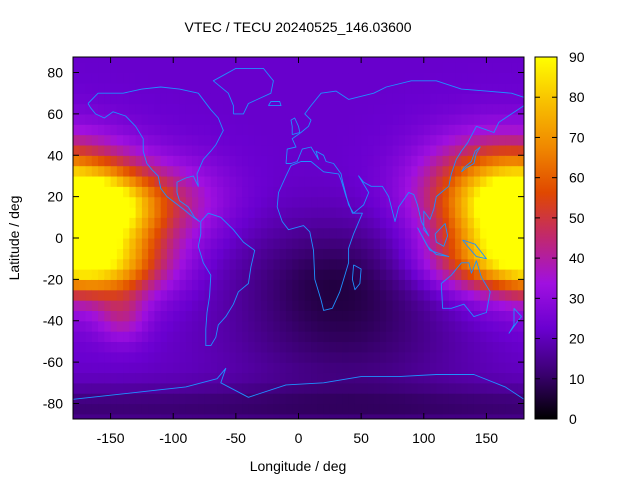 This screenshot has height=485, width=640. What do you see at coordinates (573, 419) in the screenshot?
I see `colorbar-tick-label: 0` at bounding box center [573, 419].